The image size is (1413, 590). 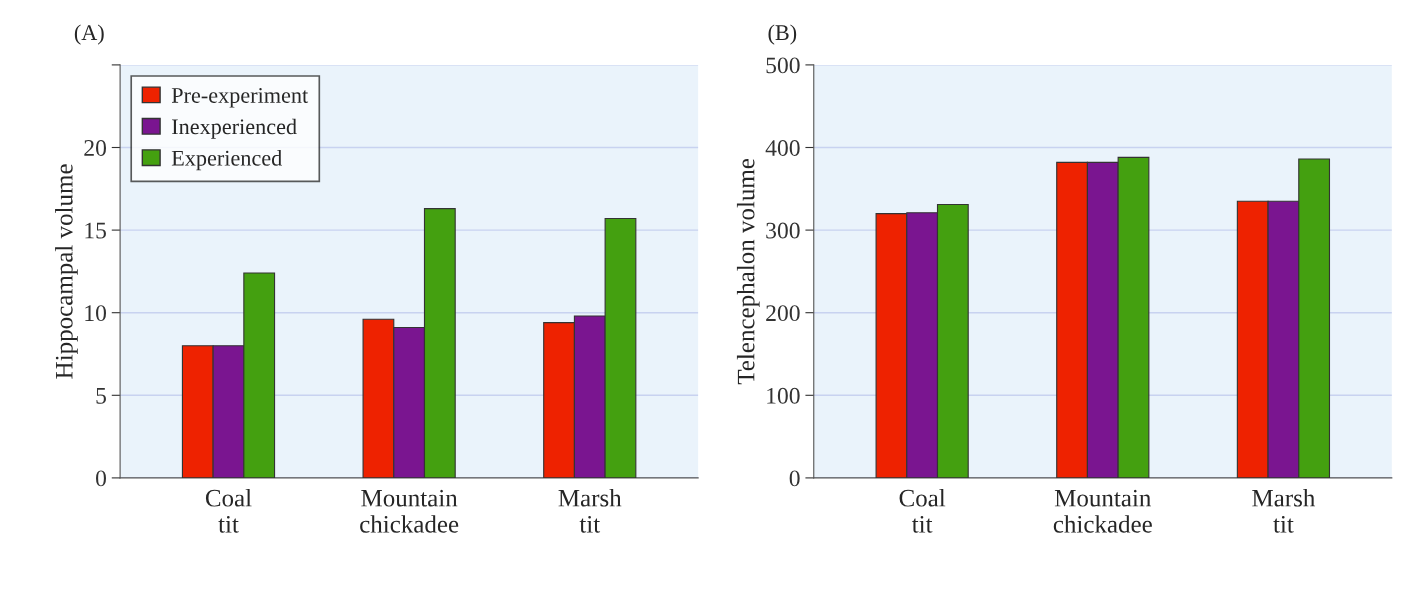 I want to click on chart-title: (A), so click(x=89, y=34).